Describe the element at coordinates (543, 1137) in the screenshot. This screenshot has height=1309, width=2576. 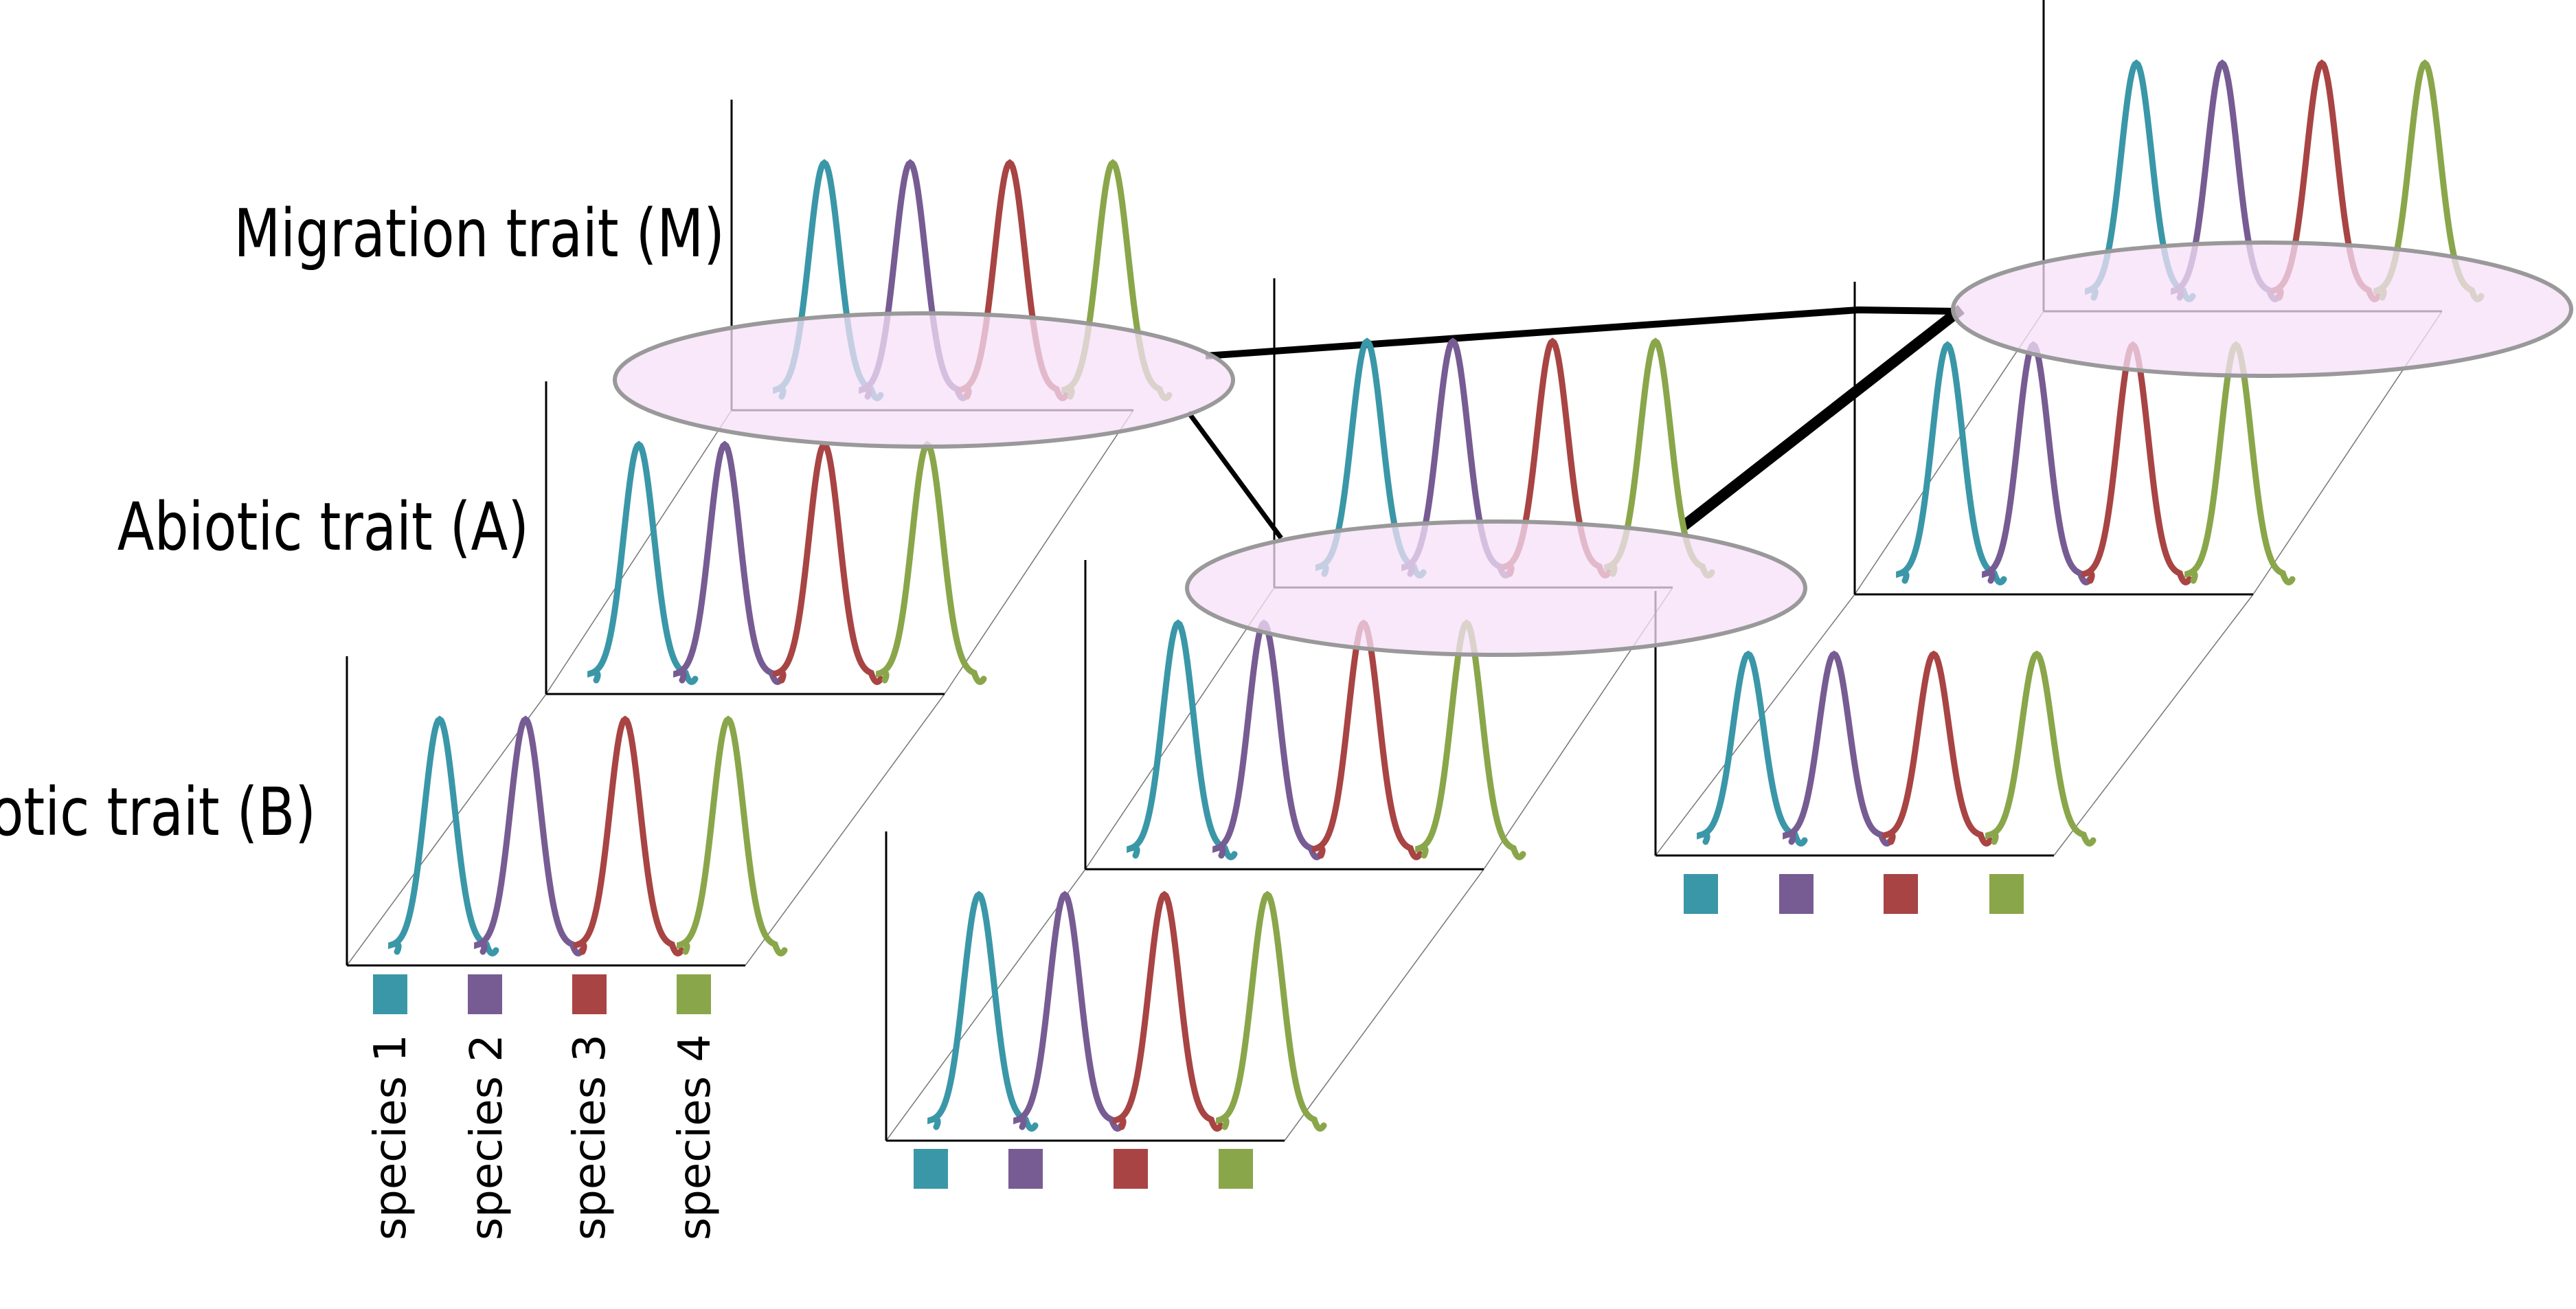
I see `species-labels: species 1 species 2 species 3 species 4` at that location.